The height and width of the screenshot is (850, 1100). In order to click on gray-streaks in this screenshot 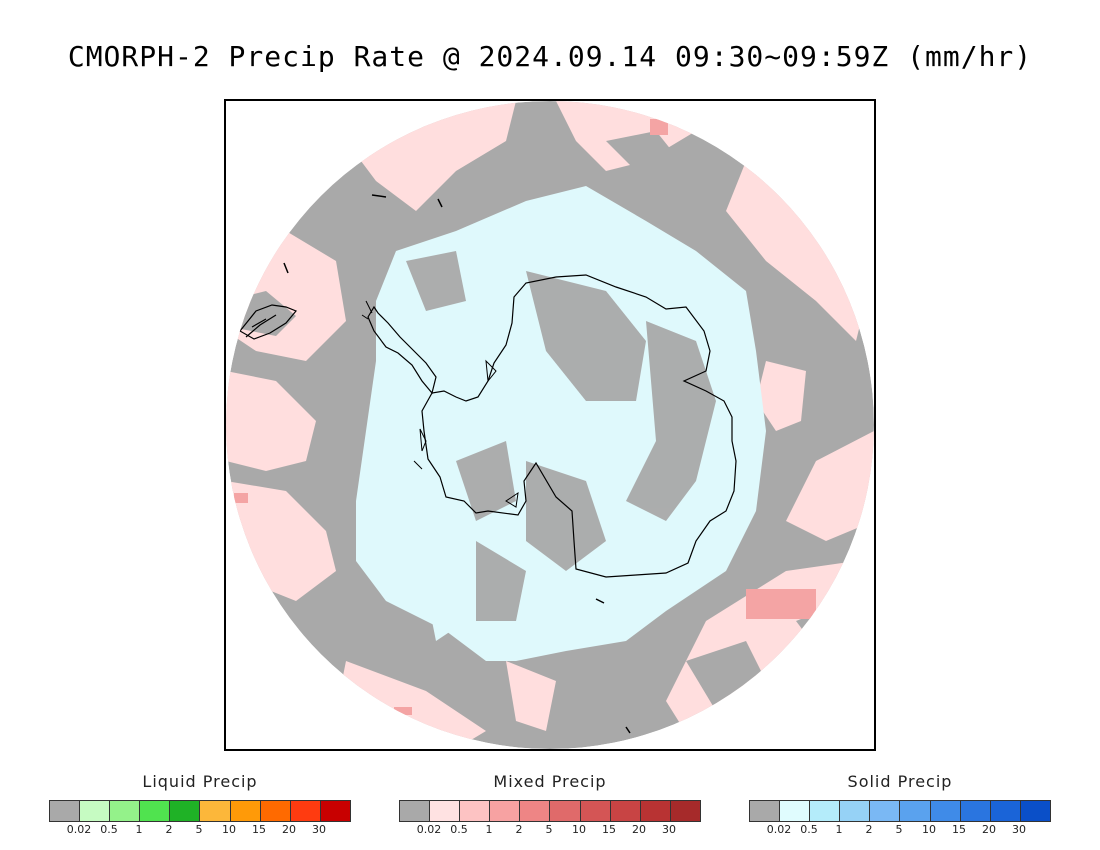, I will do `click(561, 436)`.